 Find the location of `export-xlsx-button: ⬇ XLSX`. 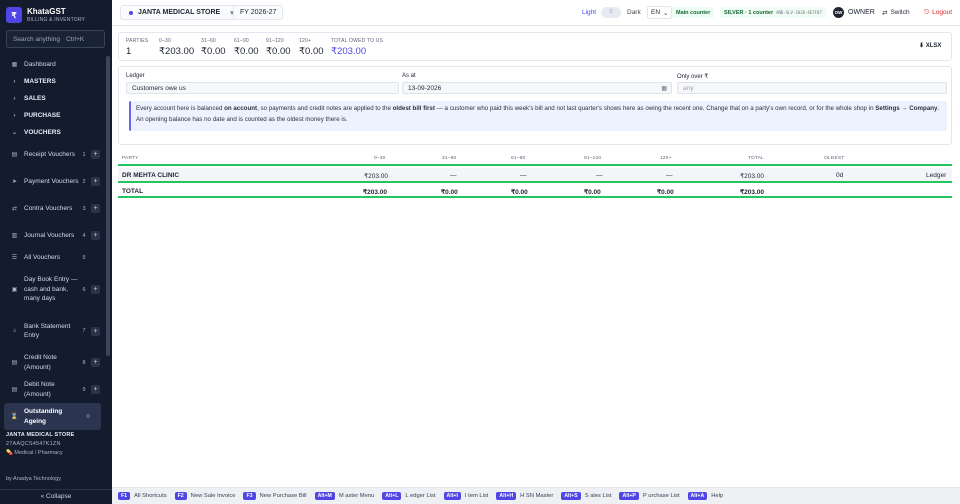

export-xlsx-button: ⬇ XLSX is located at coordinates (930, 46).